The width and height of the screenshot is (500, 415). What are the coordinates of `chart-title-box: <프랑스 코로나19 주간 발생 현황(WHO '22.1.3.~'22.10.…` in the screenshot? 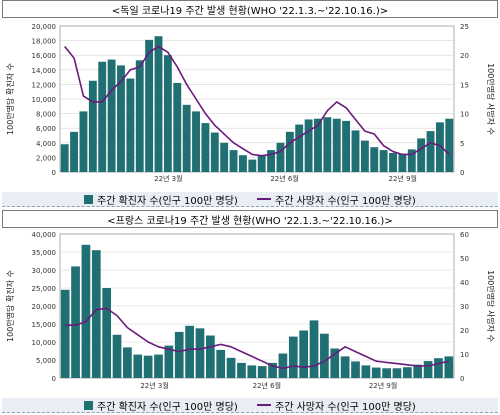 It's located at (250, 219).